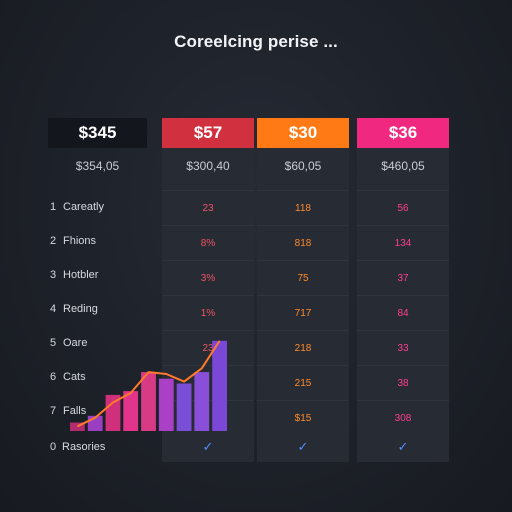 This screenshot has width=512, height=512. I want to click on plan-column-orange: $30 $60,05 118 818 75 717 218 215 $15 ✓, so click(303, 290).